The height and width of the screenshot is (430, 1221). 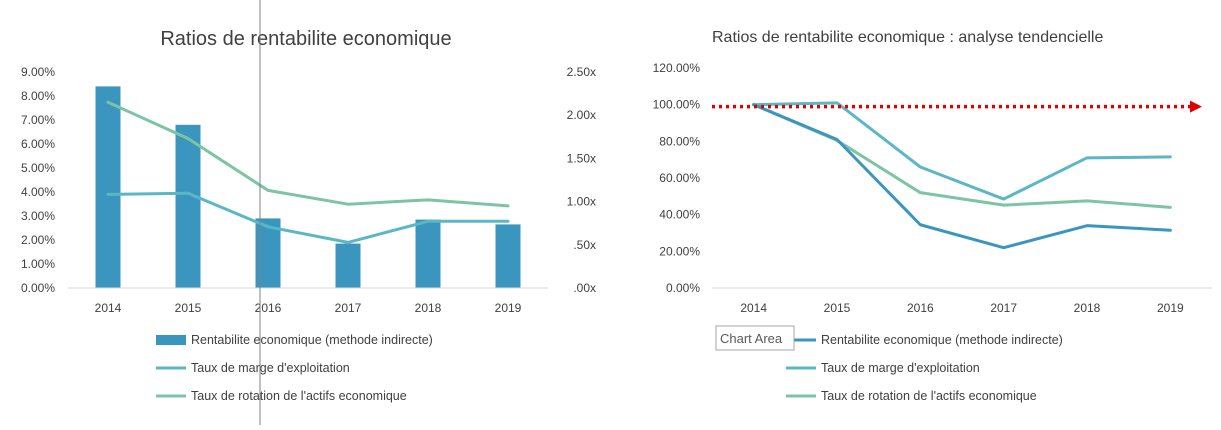 I want to click on chart1-y-left-tick: 0.00%, so click(x=38, y=288).